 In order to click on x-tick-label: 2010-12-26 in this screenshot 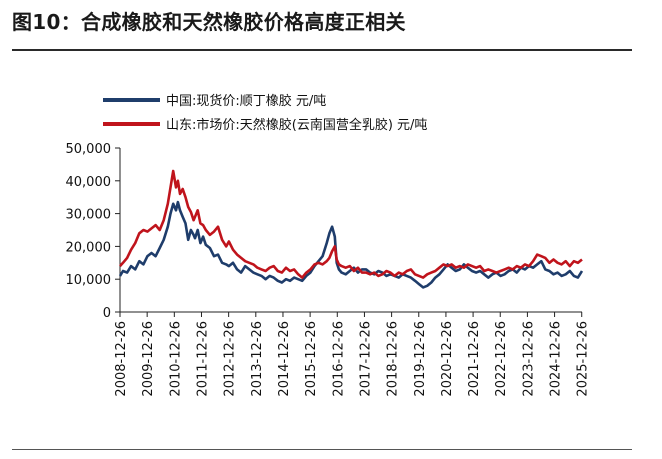, I will do `click(175, 359)`.